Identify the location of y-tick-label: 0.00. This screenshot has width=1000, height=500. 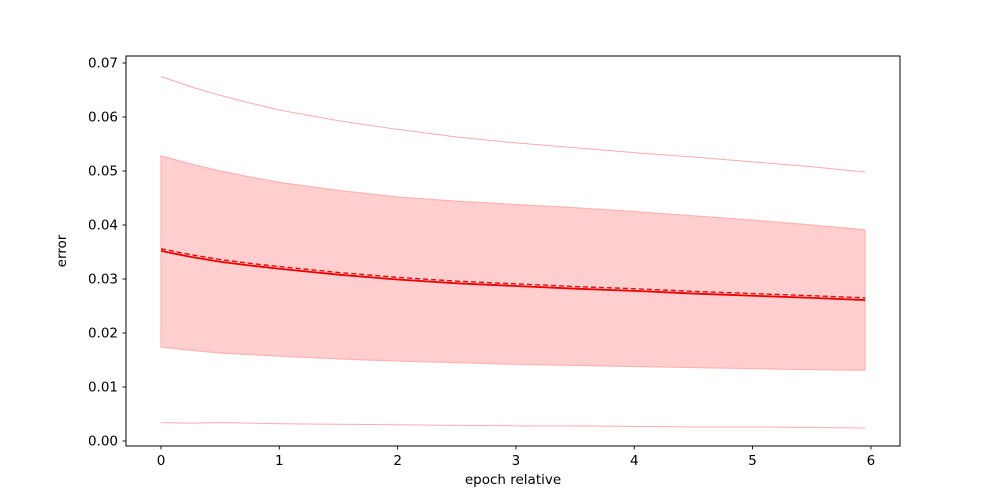
(103, 441).